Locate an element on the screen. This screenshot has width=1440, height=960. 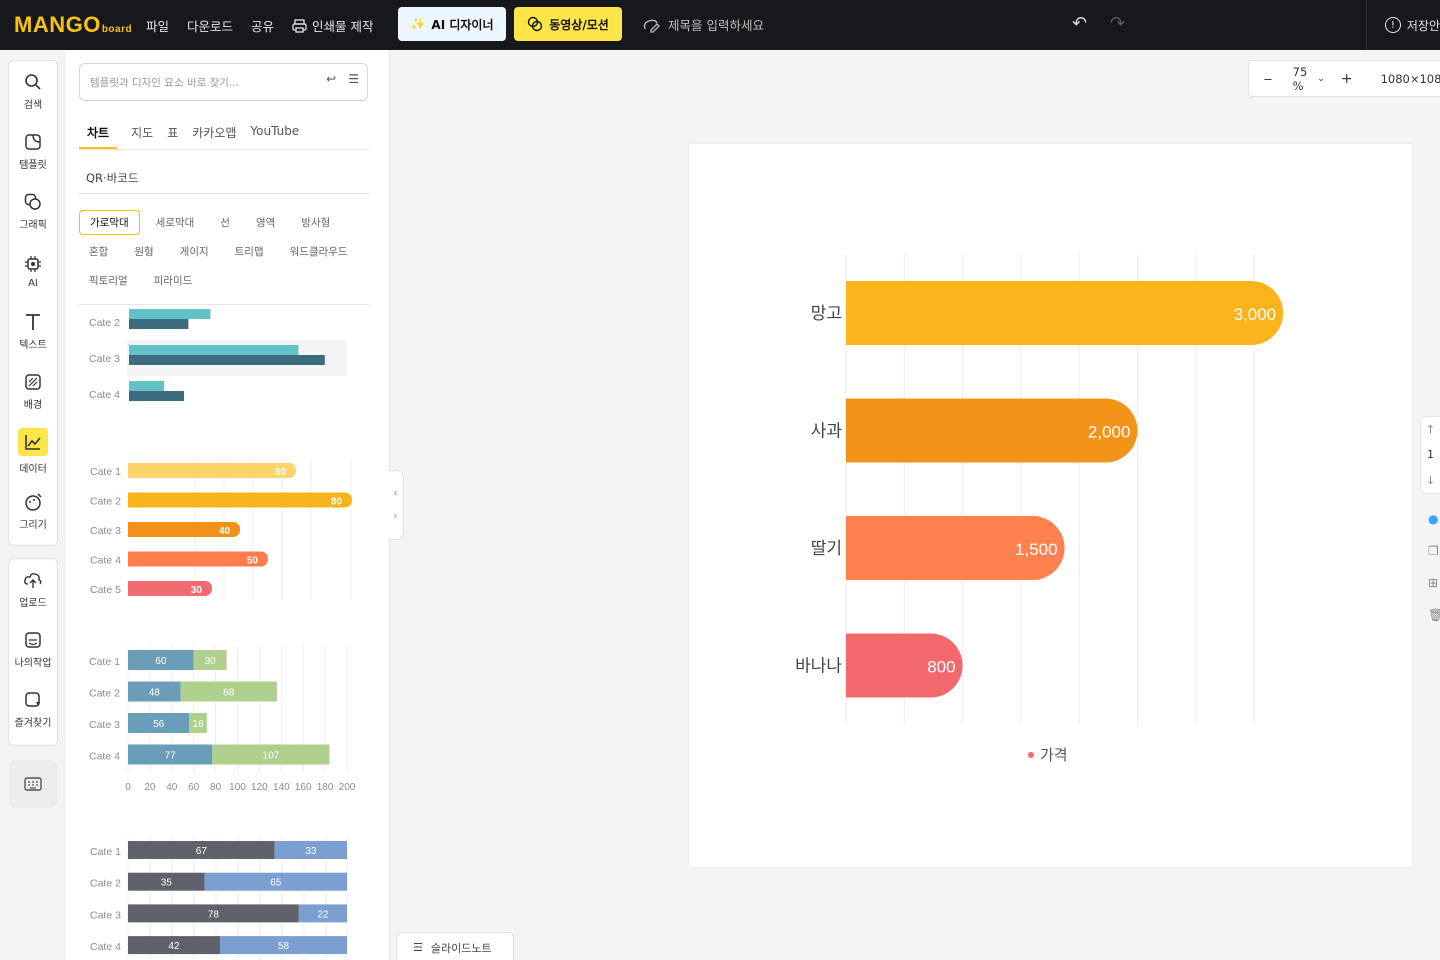
video-motion-label: 동영상/모션 is located at coordinates (579, 24).